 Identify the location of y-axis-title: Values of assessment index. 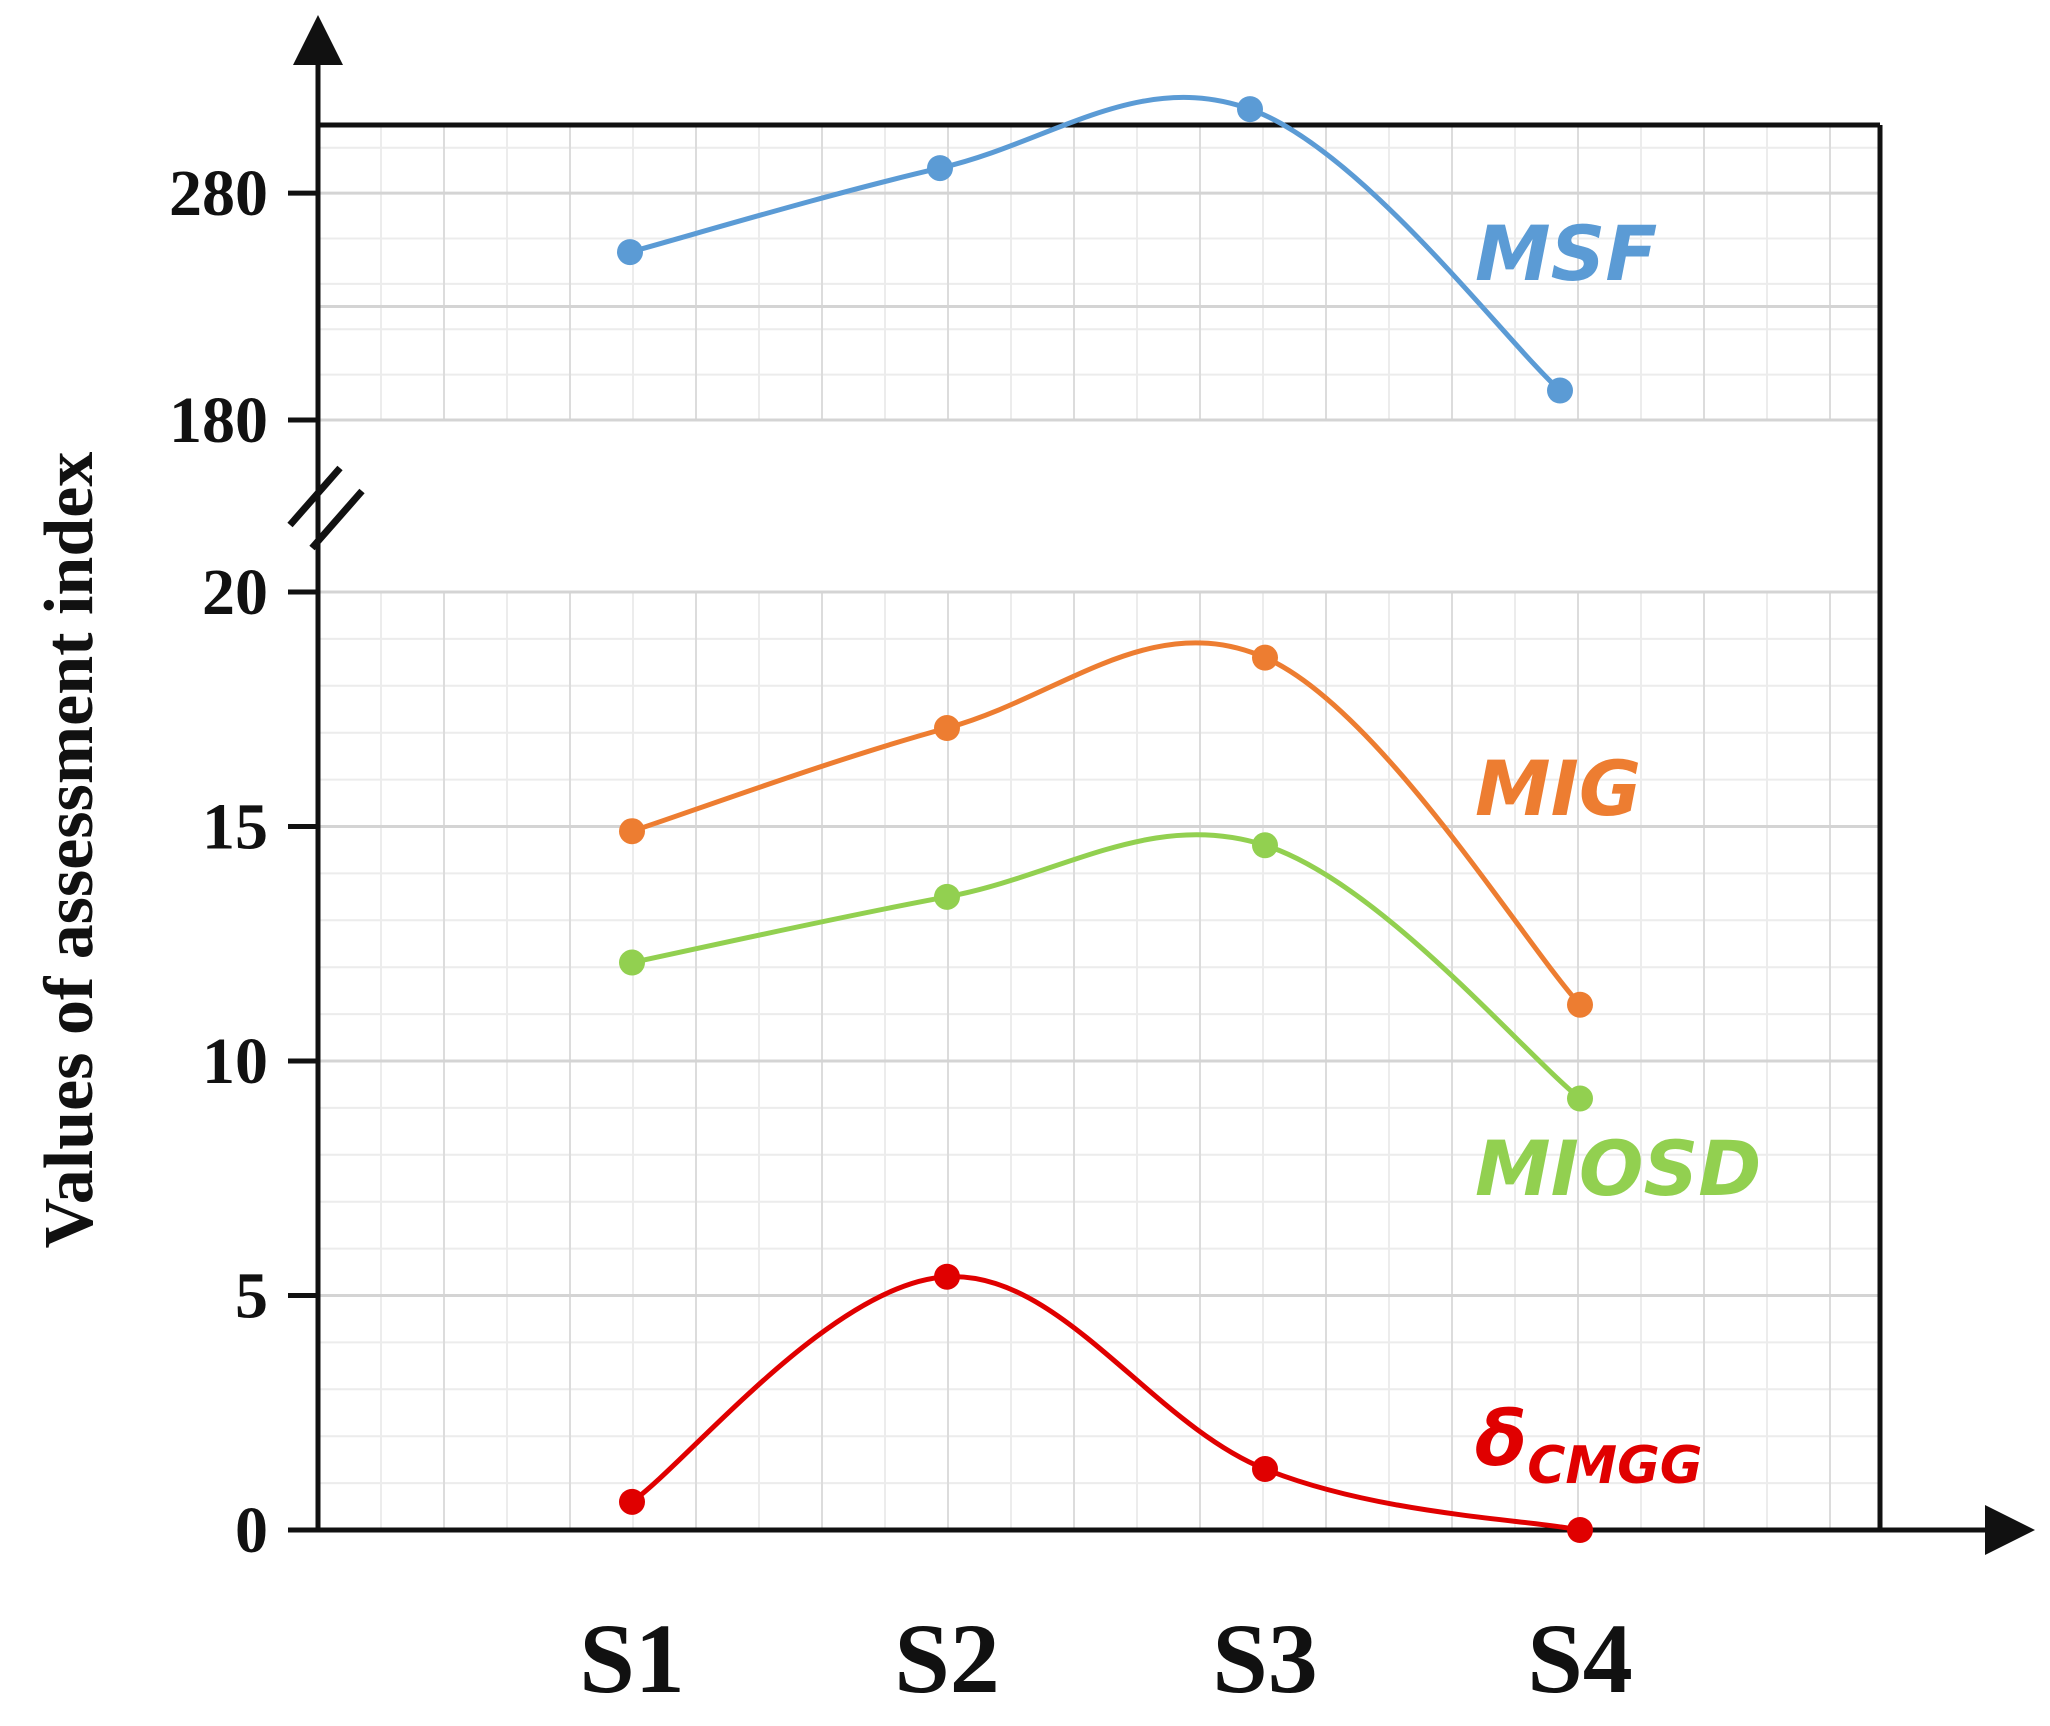
(69, 850).